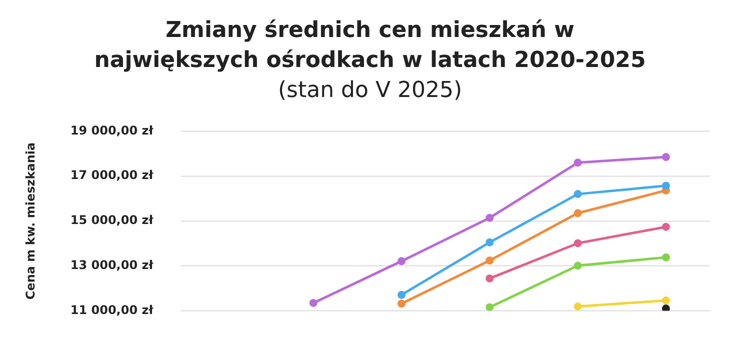 The width and height of the screenshot is (740, 350). I want to click on y-tick-label: 11 000,00 zł, so click(112, 309).